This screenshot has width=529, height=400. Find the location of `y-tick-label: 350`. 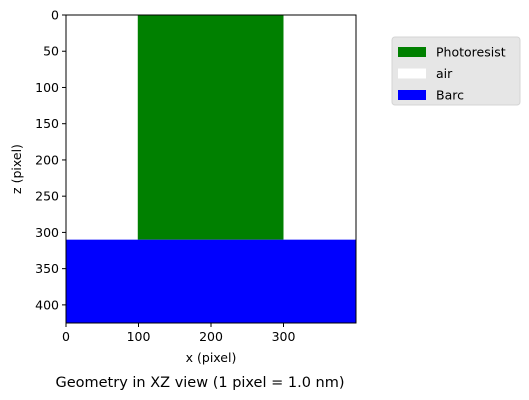

y-tick-label: 350 is located at coordinates (47, 268).